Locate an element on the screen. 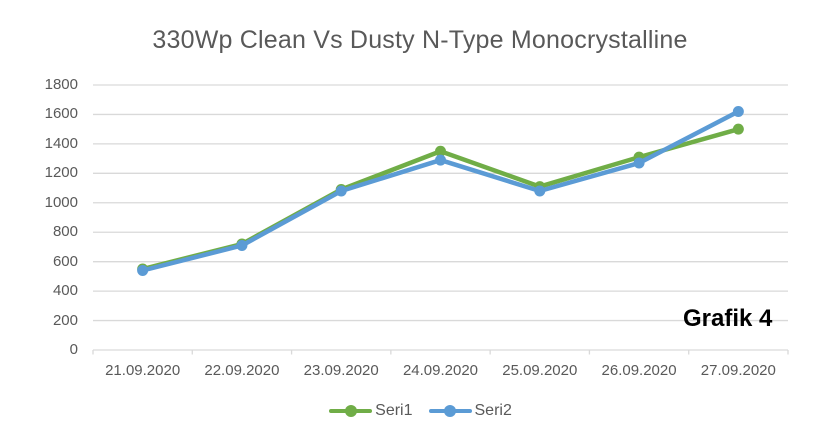  legend-label-seri2: Seri2 is located at coordinates (493, 410).